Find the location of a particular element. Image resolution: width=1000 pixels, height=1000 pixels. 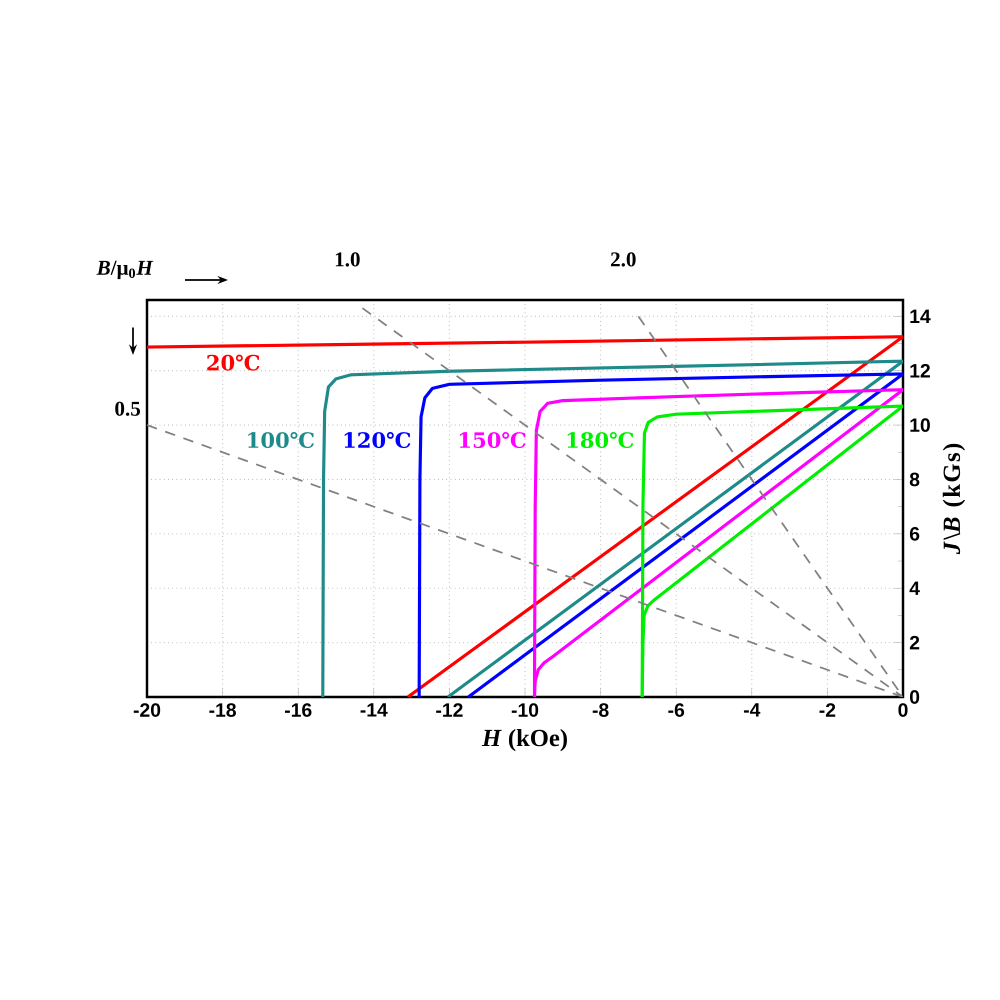

text: B/μ$_{0}$H is located at coordinates (125, 270).